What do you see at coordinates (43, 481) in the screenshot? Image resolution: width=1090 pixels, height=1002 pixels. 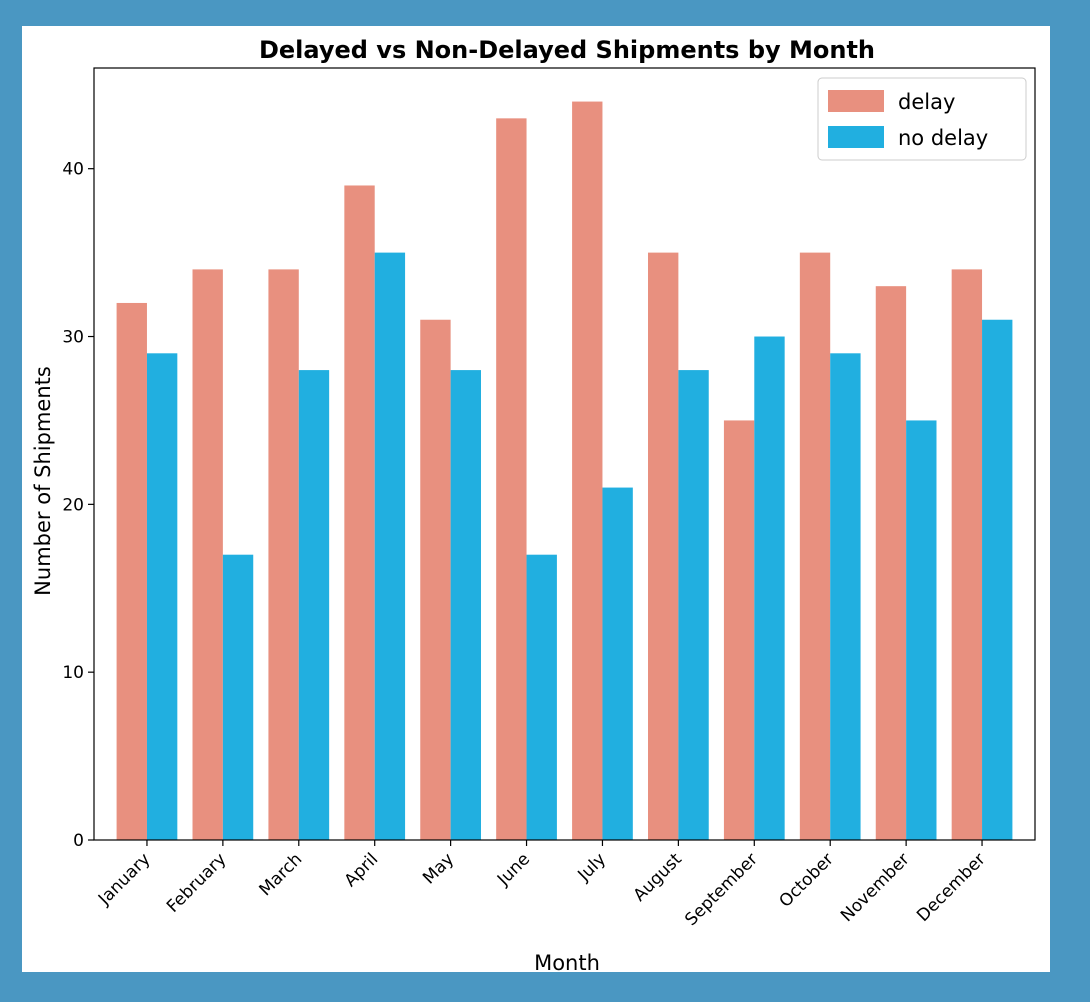 I see `y-axis-label: Number of Shipments` at bounding box center [43, 481].